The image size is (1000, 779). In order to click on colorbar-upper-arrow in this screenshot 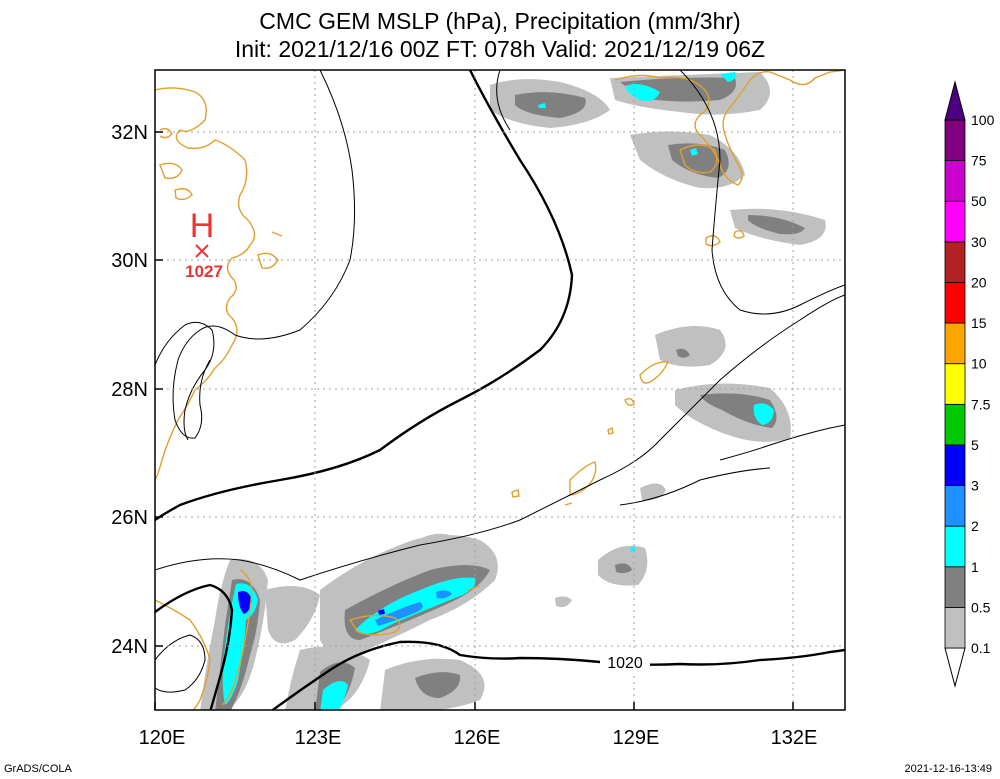, I will do `click(955, 100)`.